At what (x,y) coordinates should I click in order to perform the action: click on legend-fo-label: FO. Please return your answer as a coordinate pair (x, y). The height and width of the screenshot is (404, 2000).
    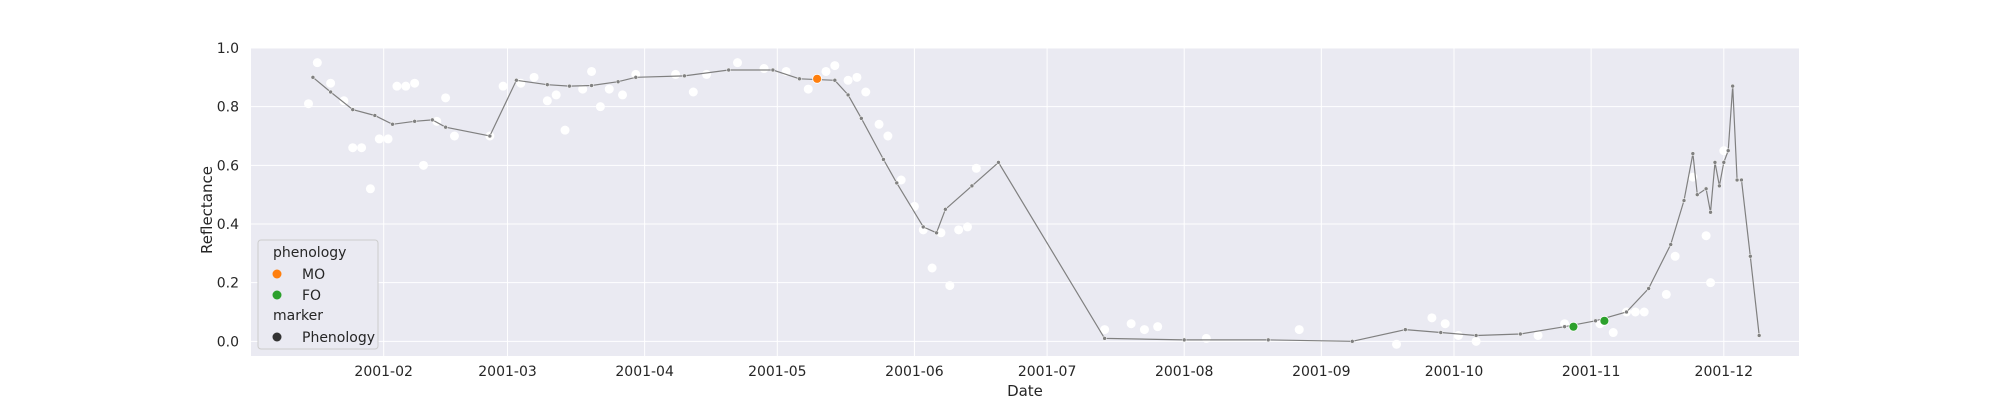
    Looking at the image, I should click on (311, 296).